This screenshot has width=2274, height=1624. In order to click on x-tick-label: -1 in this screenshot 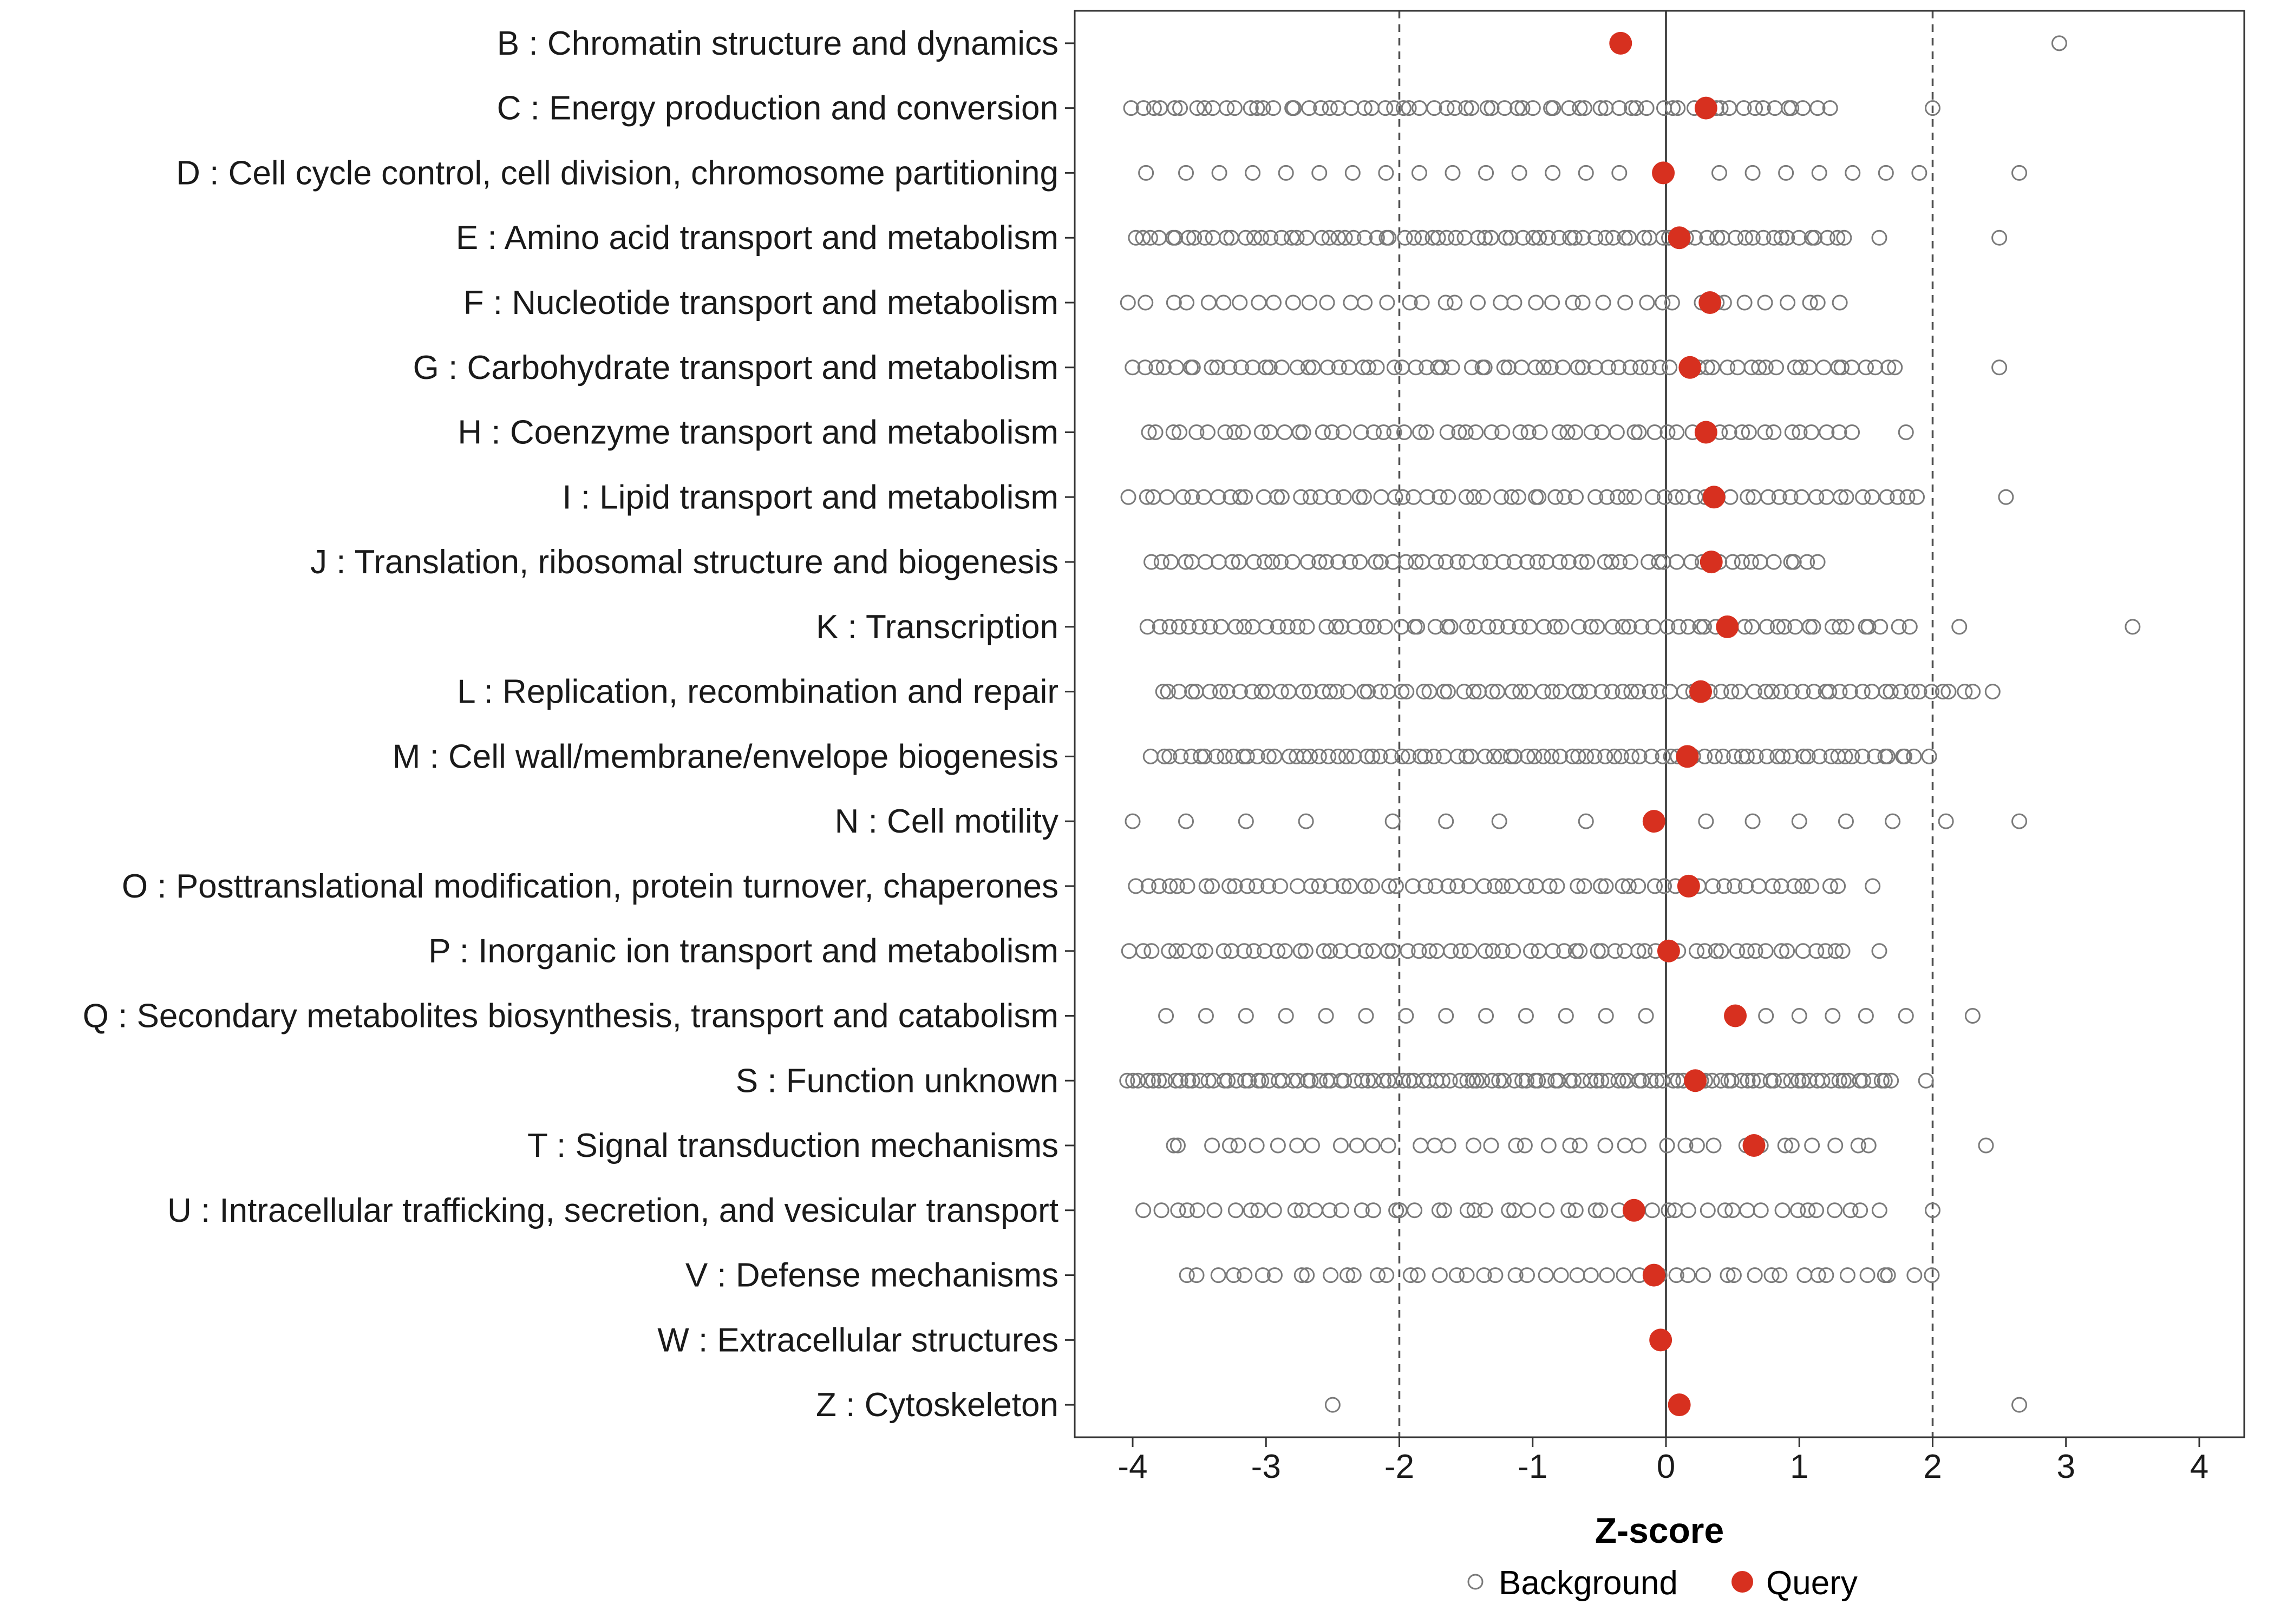, I will do `click(1533, 1466)`.